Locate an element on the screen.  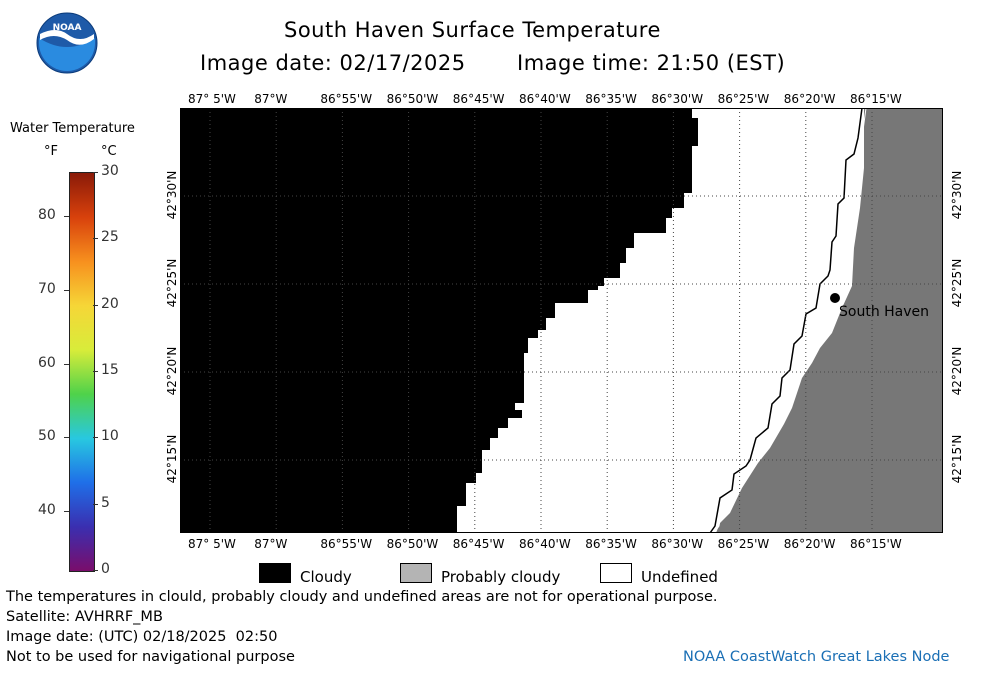
fahrenheit-tick-label: 50 is located at coordinates (47, 436).